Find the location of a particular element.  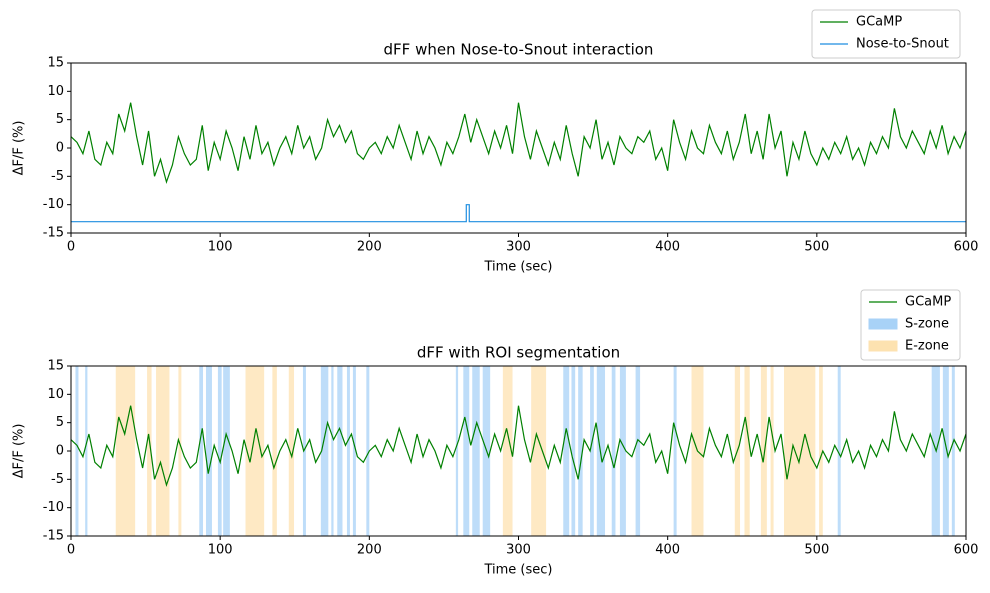

axis-title: dFF when Nose-to-Snout interaction is located at coordinates (519, 50).